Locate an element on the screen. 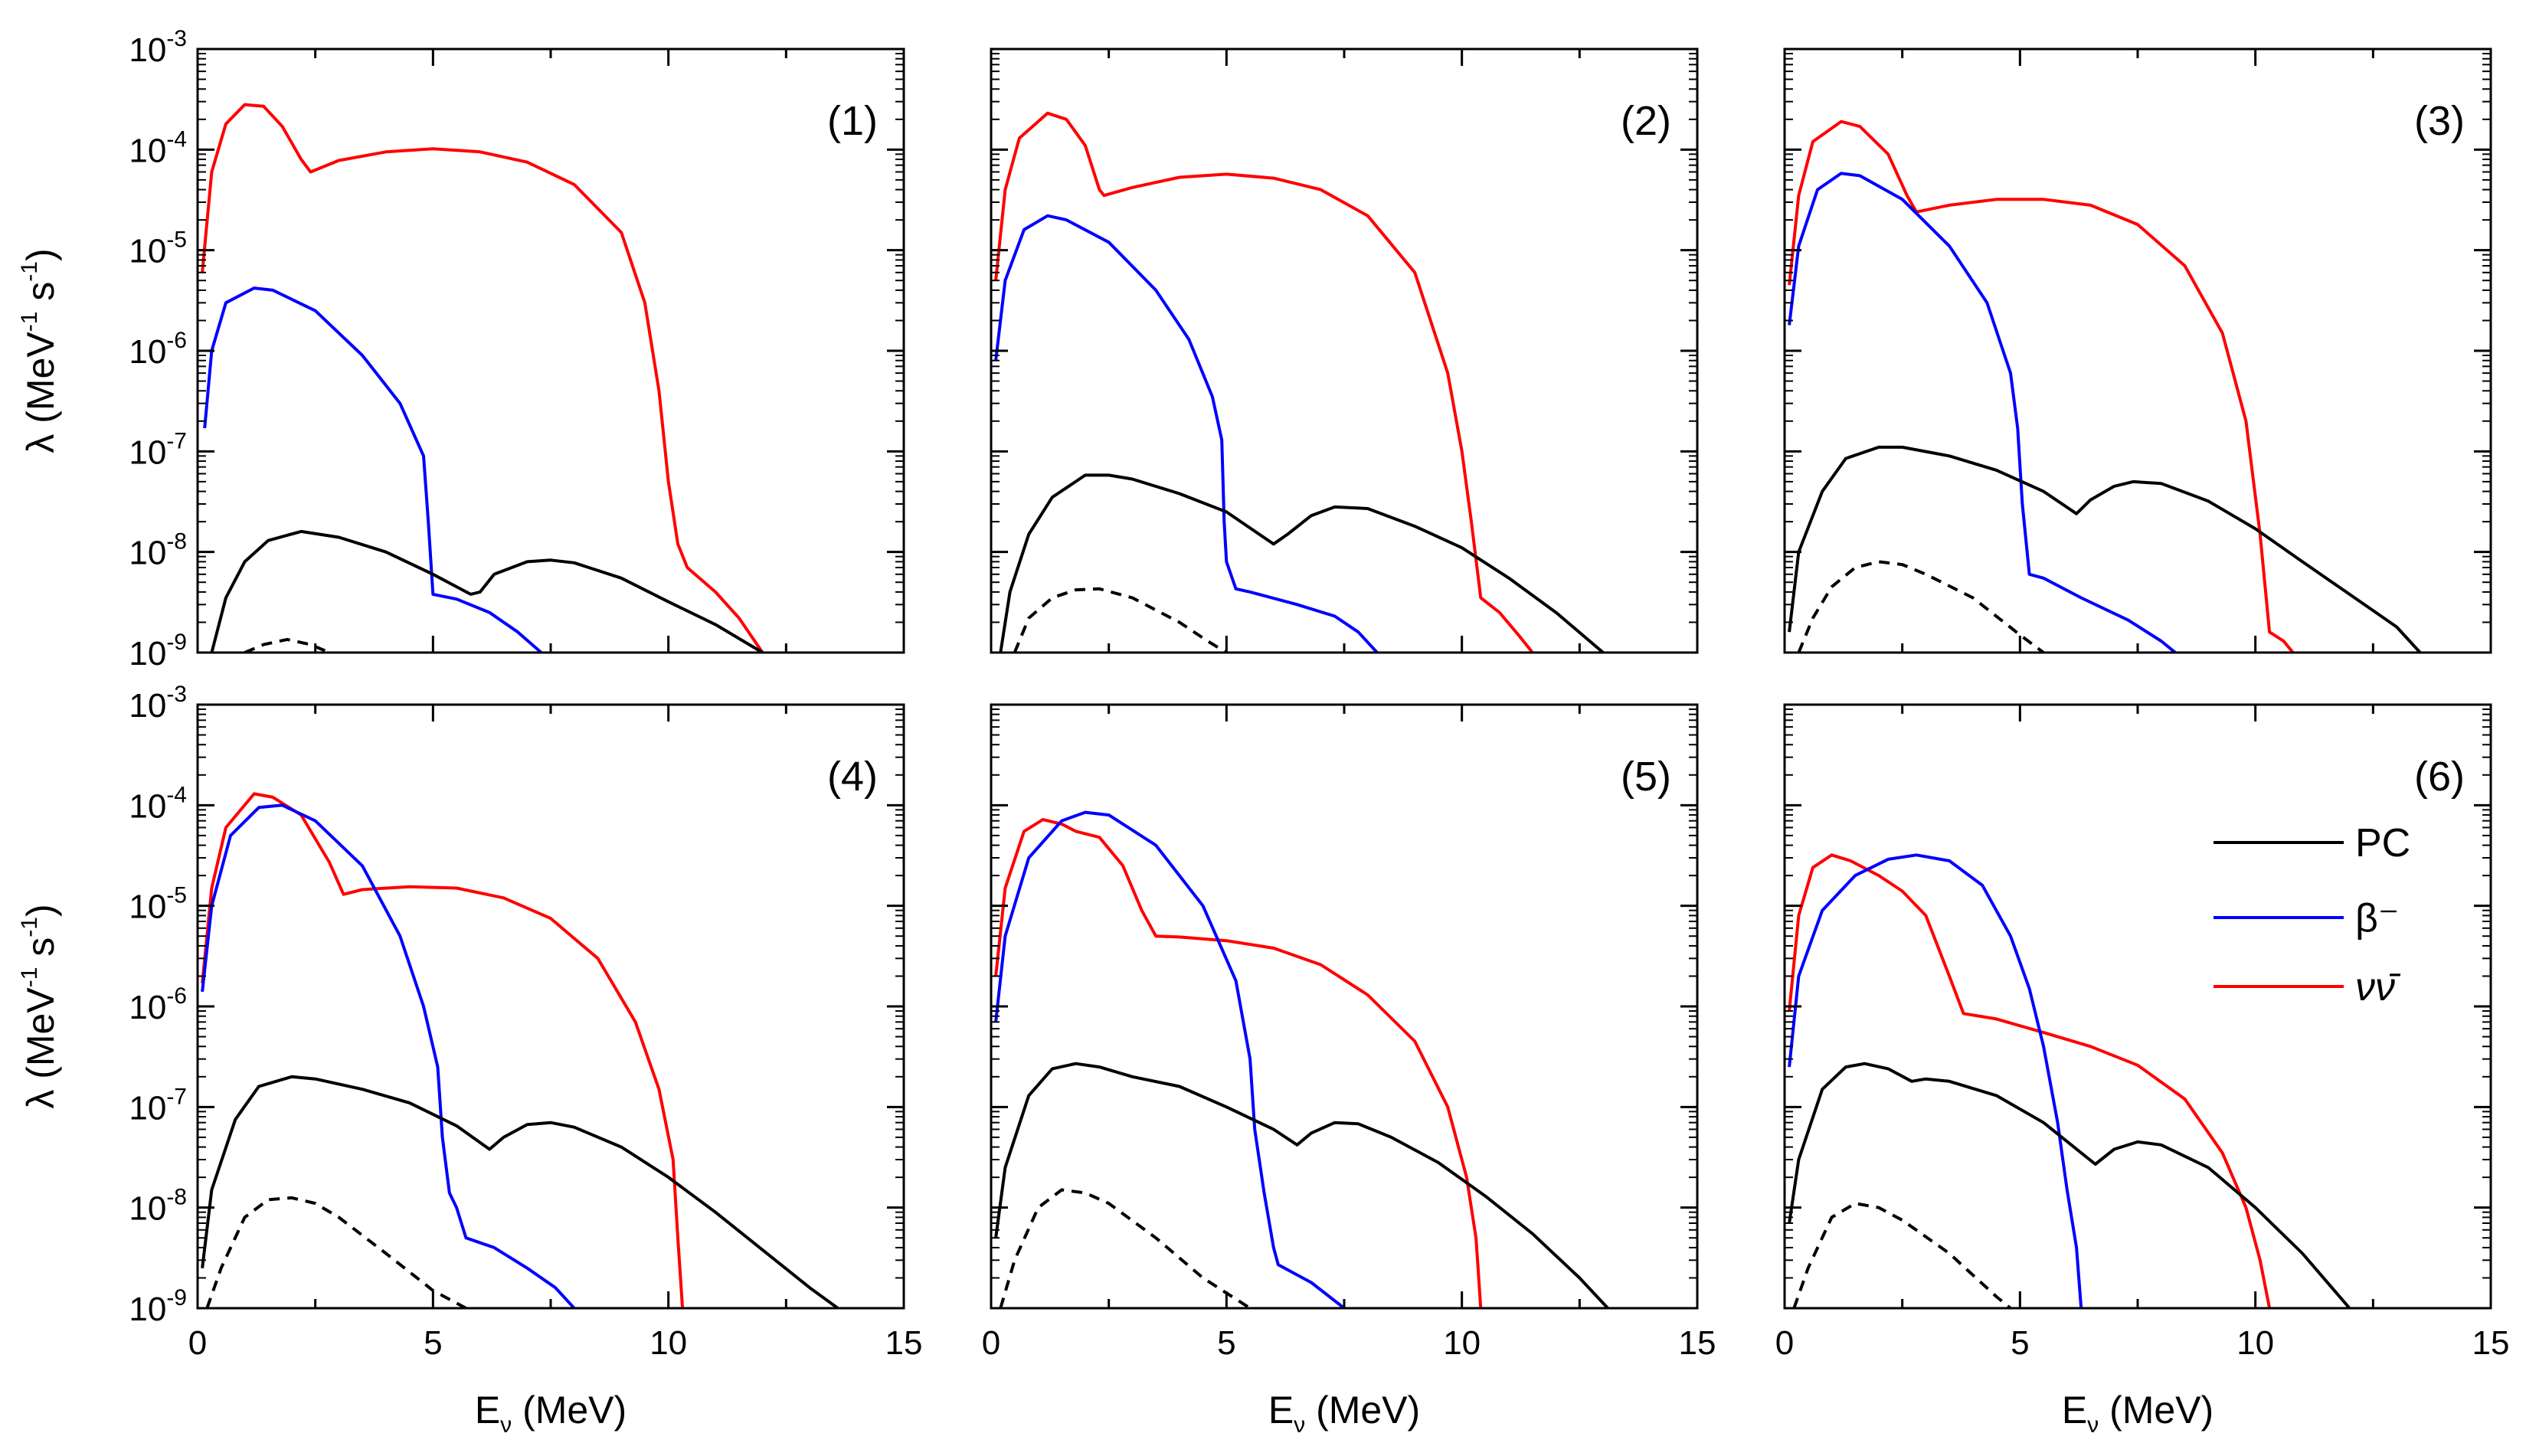 This screenshot has width=2526, height=1456. panel-label: (1) is located at coordinates (852, 121).